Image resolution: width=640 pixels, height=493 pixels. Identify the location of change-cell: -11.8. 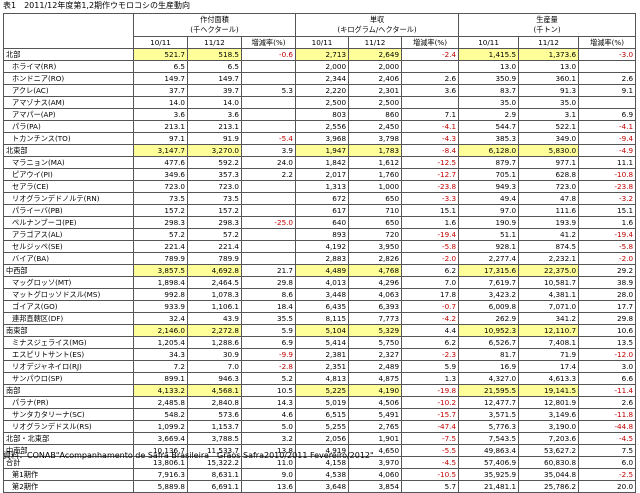
(607, 414).